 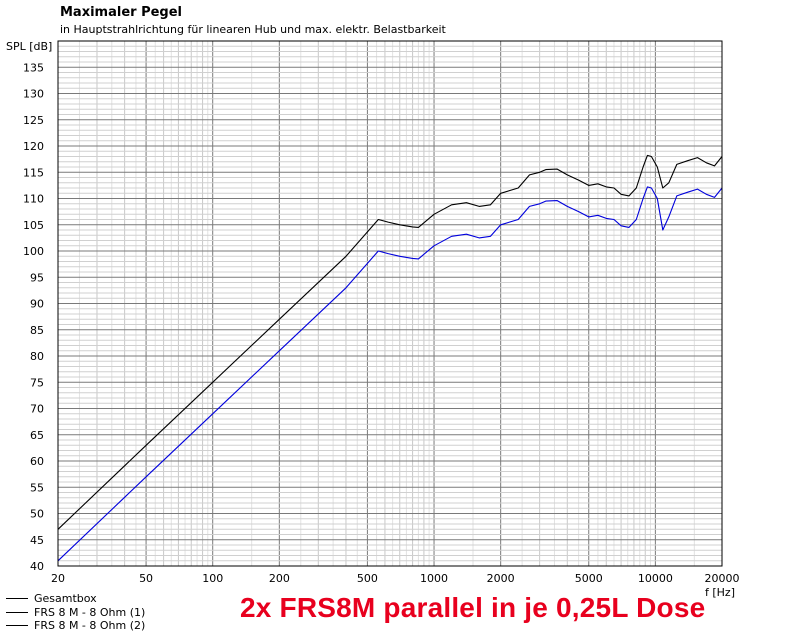 What do you see at coordinates (37, 435) in the screenshot?
I see `y-tick-label: 65` at bounding box center [37, 435].